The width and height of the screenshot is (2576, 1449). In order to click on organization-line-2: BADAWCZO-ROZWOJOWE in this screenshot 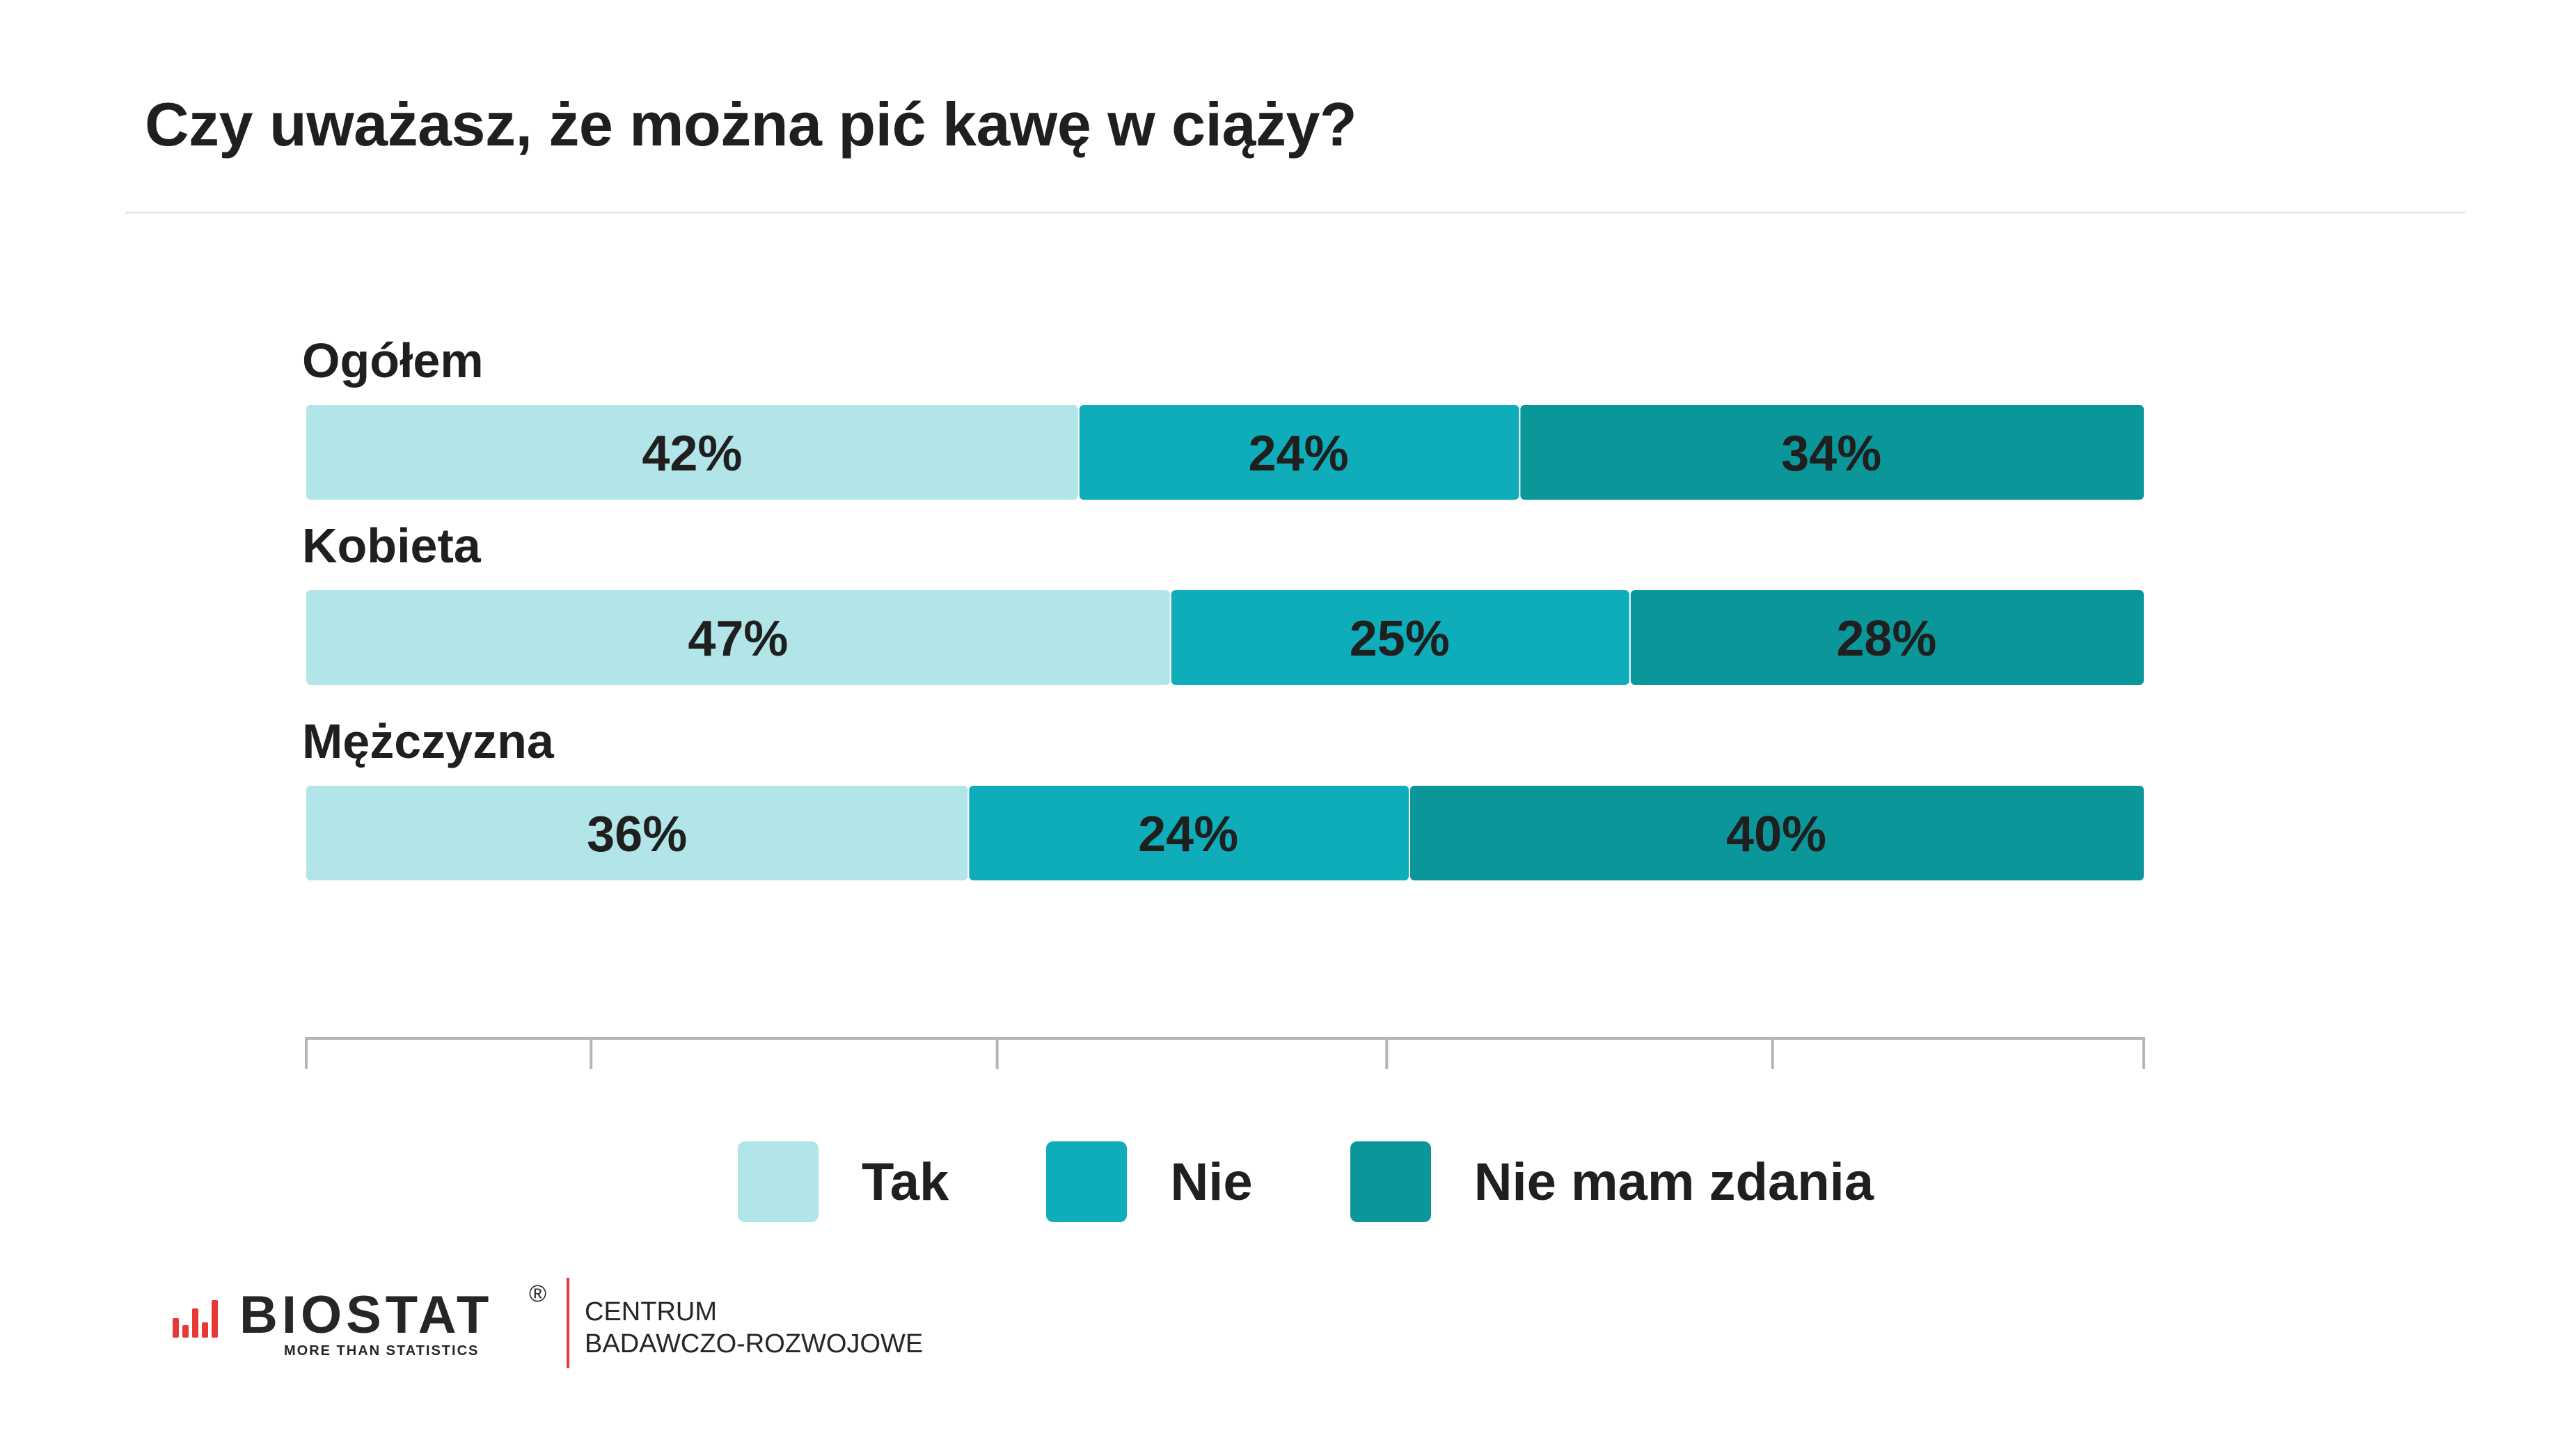, I will do `click(754, 1344)`.